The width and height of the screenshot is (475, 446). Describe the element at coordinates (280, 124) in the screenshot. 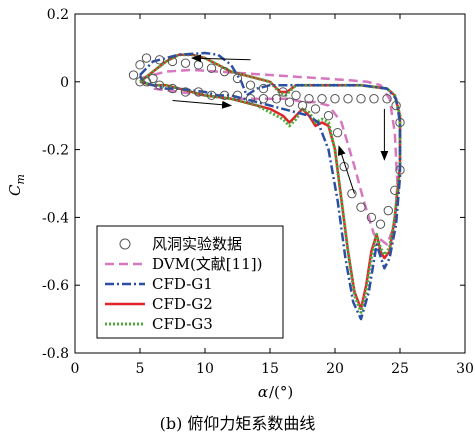

I see `direction-arrows` at that location.